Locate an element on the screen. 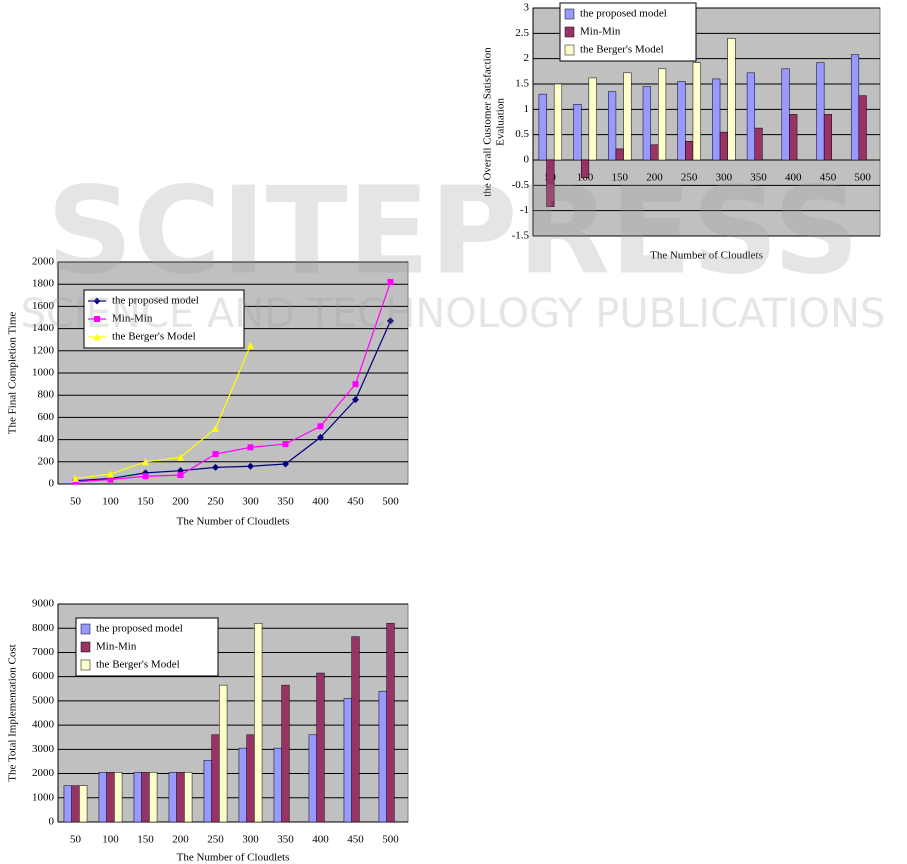 The height and width of the screenshot is (864, 907). y-tick-label: 1 is located at coordinates (527, 109).